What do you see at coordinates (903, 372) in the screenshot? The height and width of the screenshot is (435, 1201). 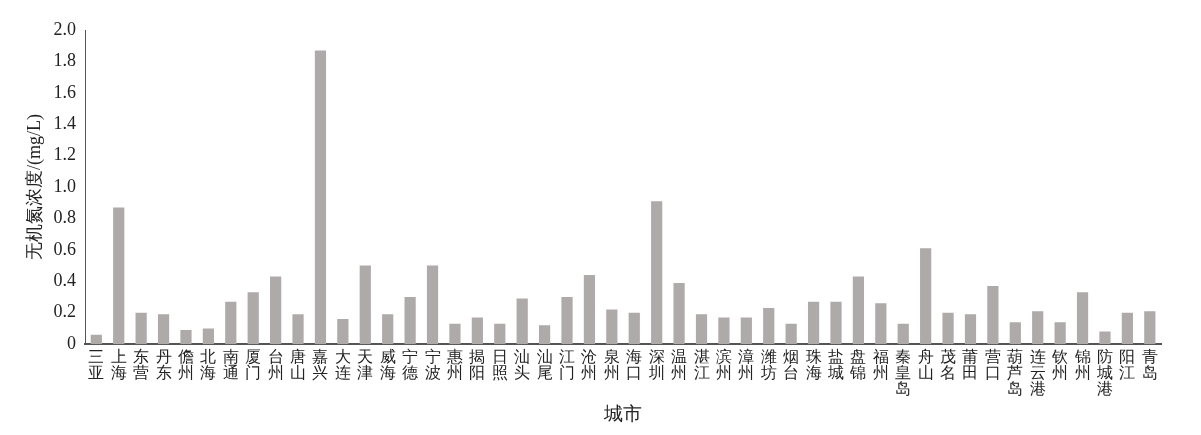 I see `x-tick-label: 秦皇岛` at bounding box center [903, 372].